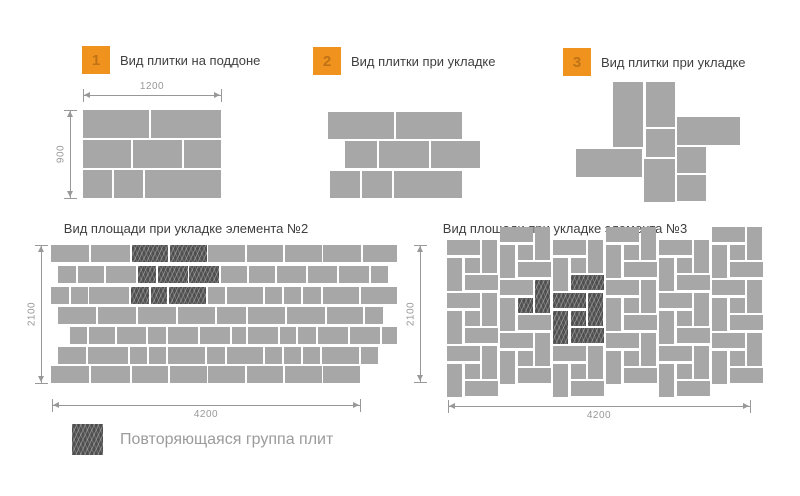 This screenshot has width=800, height=496. Describe the element at coordinates (577, 62) in the screenshot. I see `step-3-badge: 3` at that location.